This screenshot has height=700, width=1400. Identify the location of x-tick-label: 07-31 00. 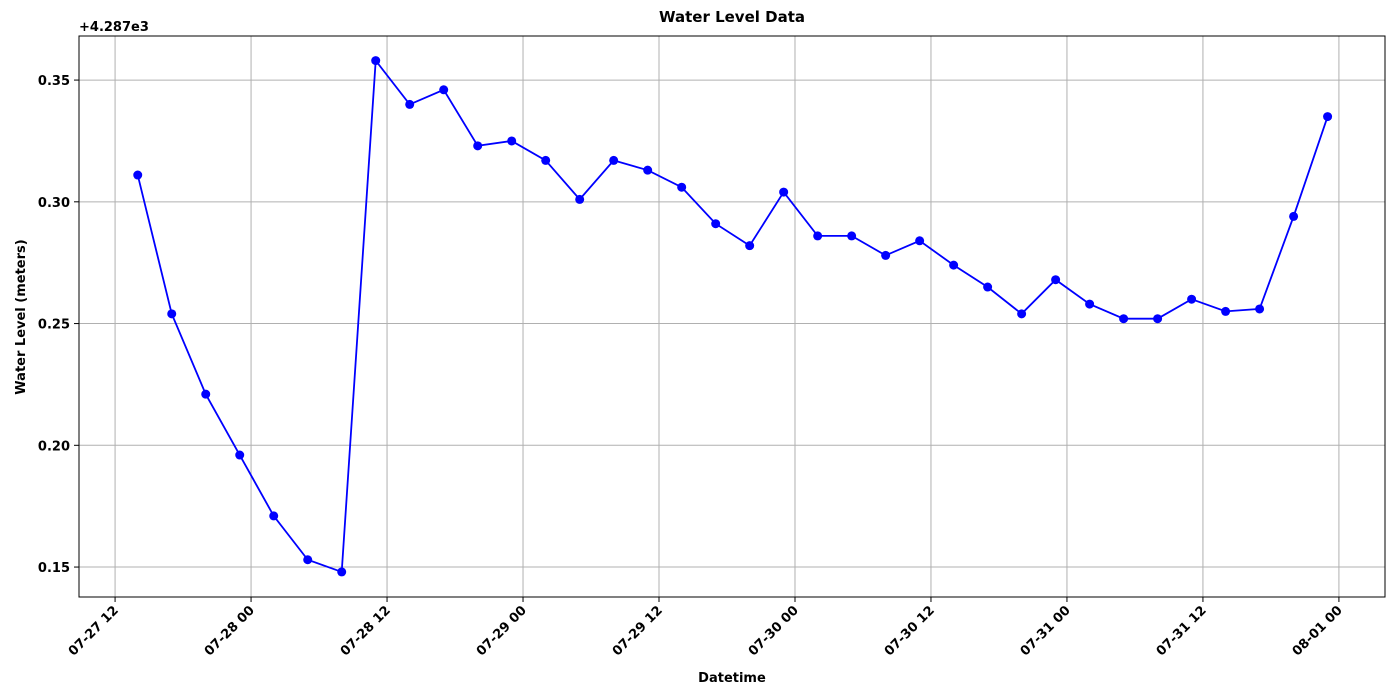
(1046, 631).